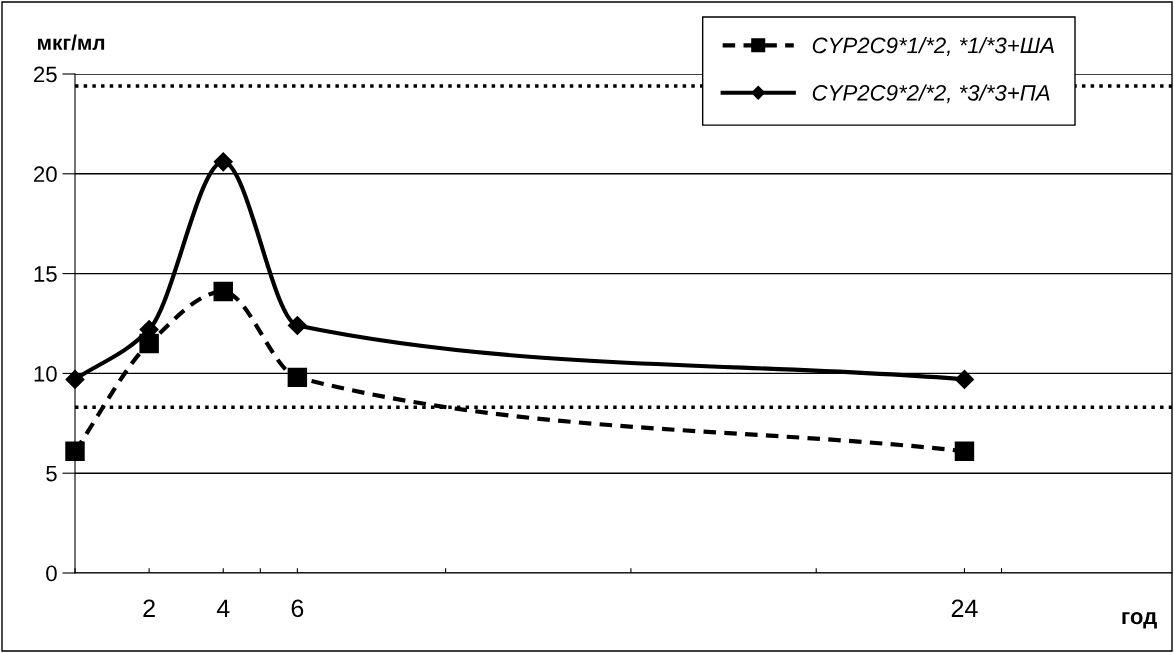 This screenshot has width=1174, height=653. What do you see at coordinates (45, 174) in the screenshot?
I see `y-tick-label: 20` at bounding box center [45, 174].